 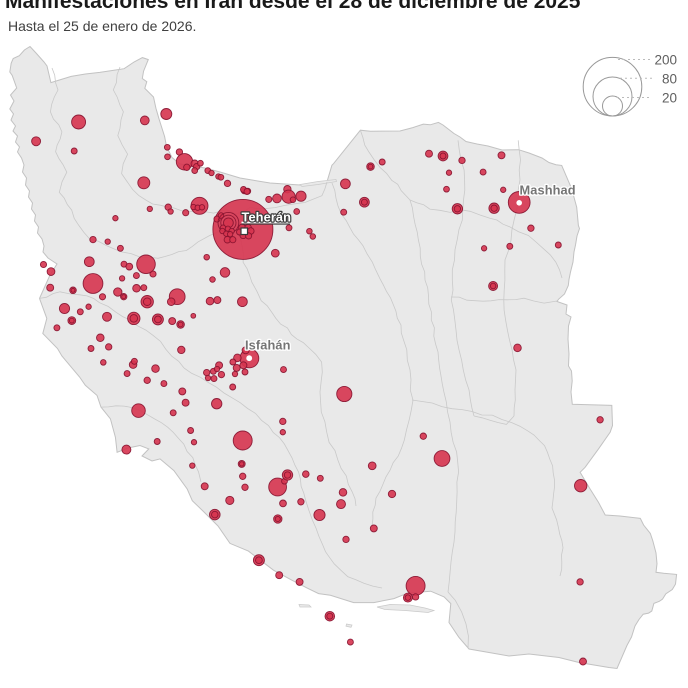 What do you see at coordinates (669, 98) in the screenshot?
I see `svg-text: 20` at bounding box center [669, 98].